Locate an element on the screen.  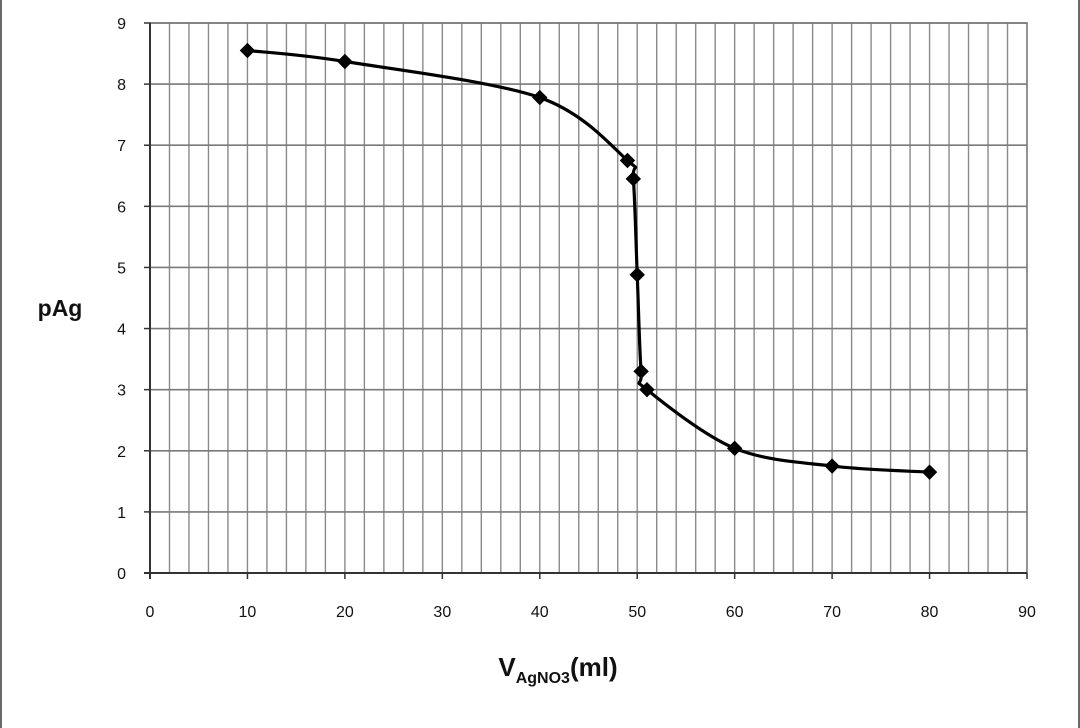
y-tick-labels: 0 1 2 3 4 5 6 7 8 9 is located at coordinates (121, 299).